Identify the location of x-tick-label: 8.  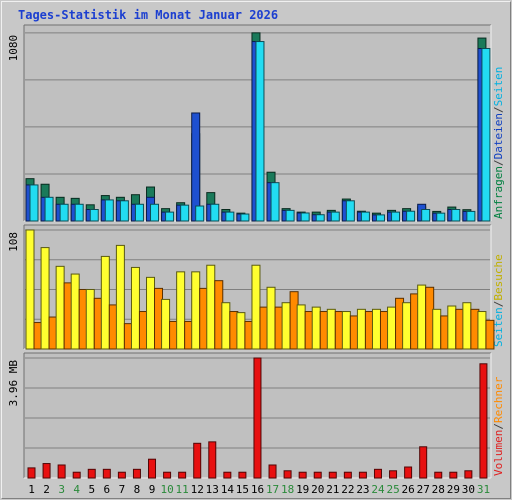
(137, 489).